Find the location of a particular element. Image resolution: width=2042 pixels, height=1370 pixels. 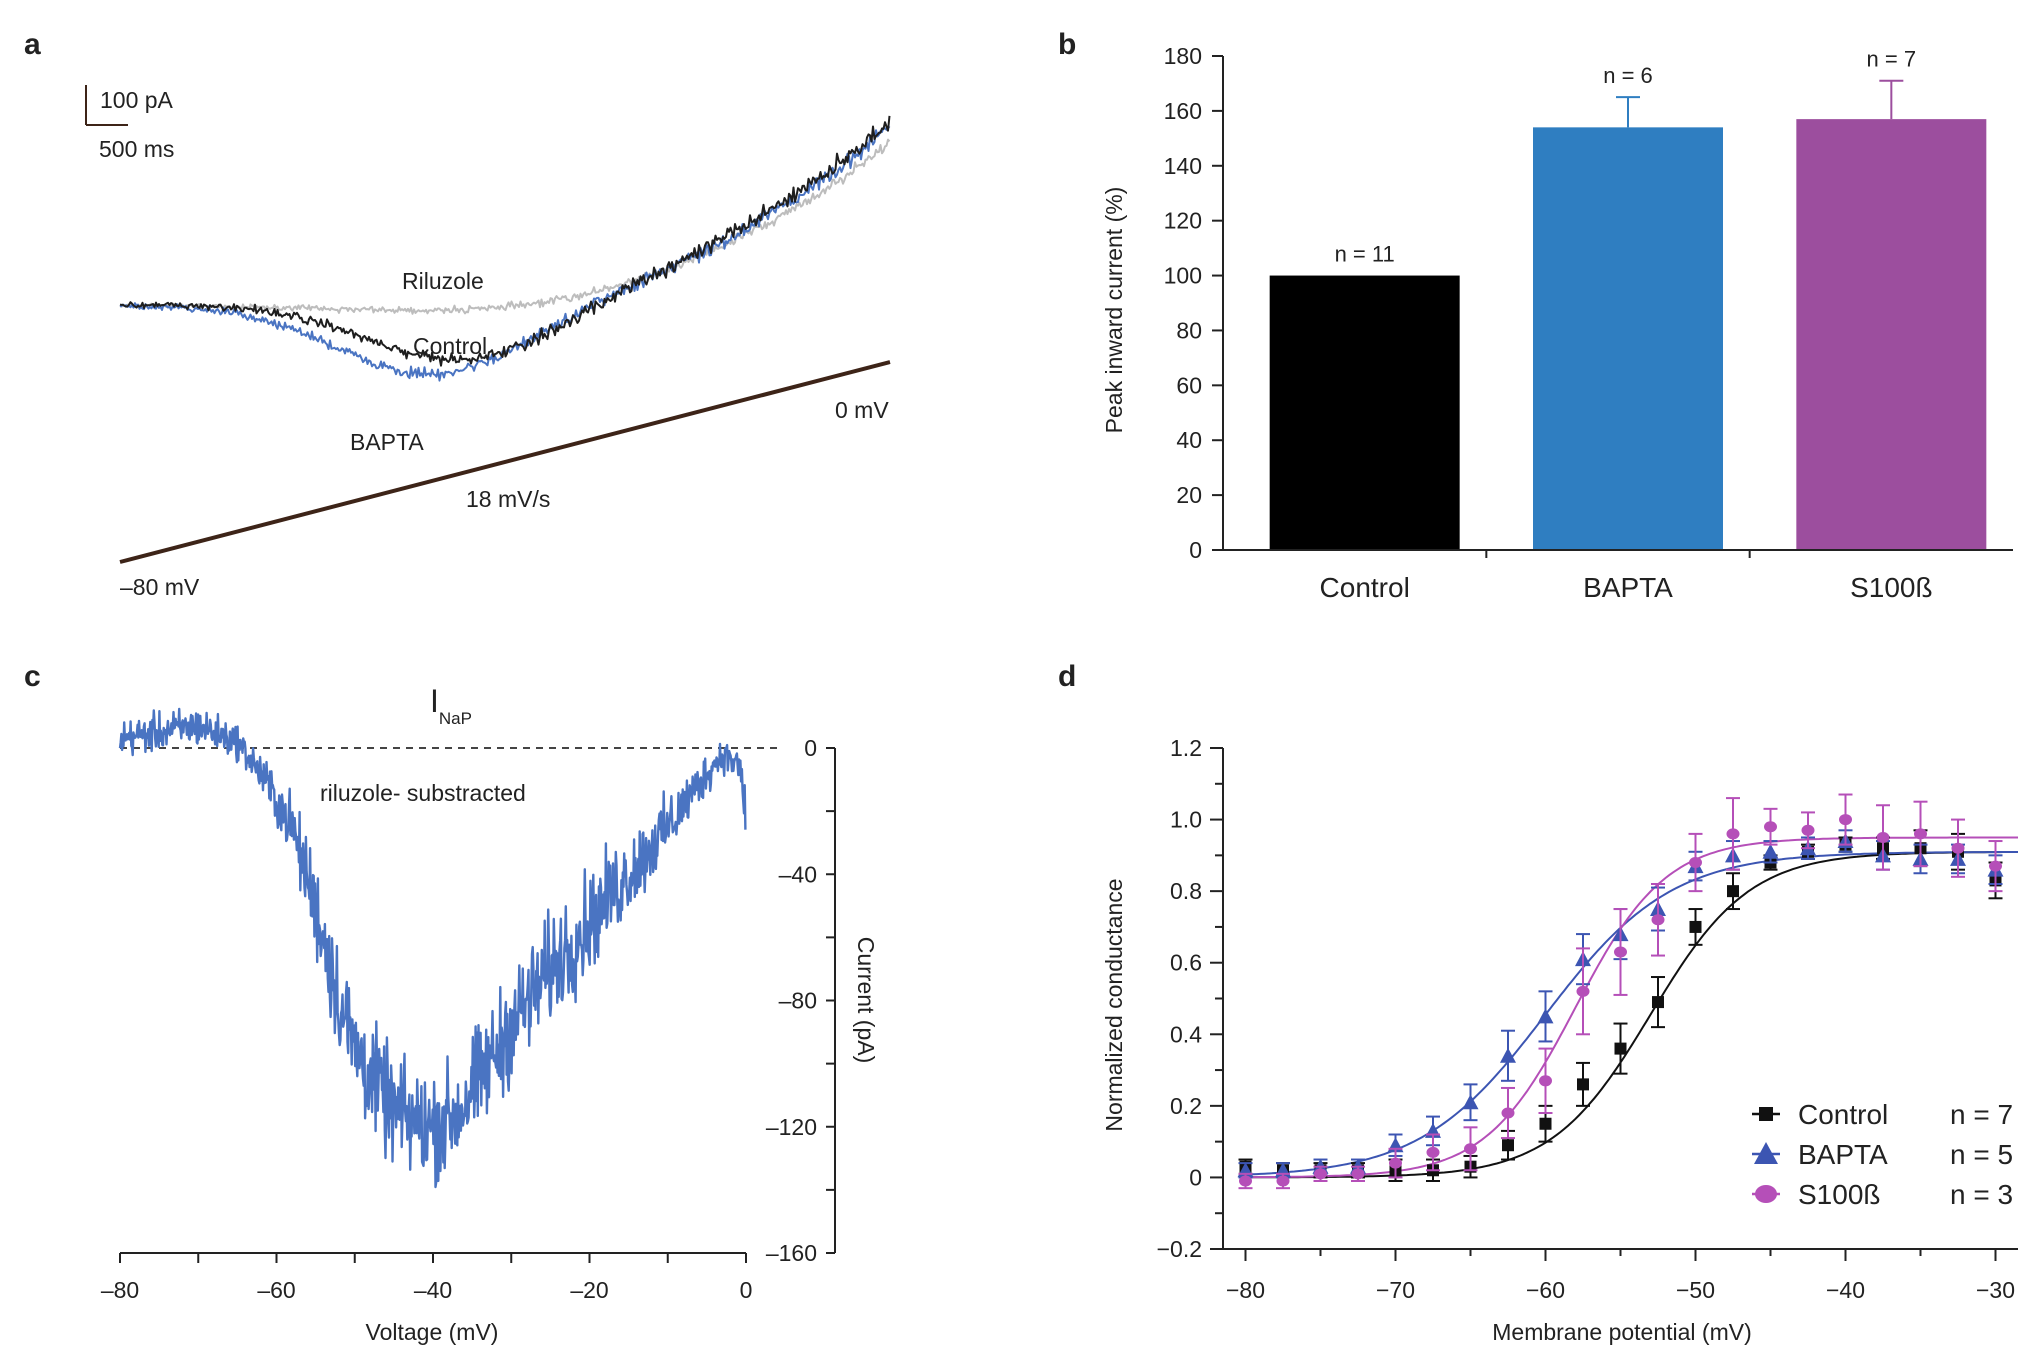

error-bars is located at coordinates (1760, 103).